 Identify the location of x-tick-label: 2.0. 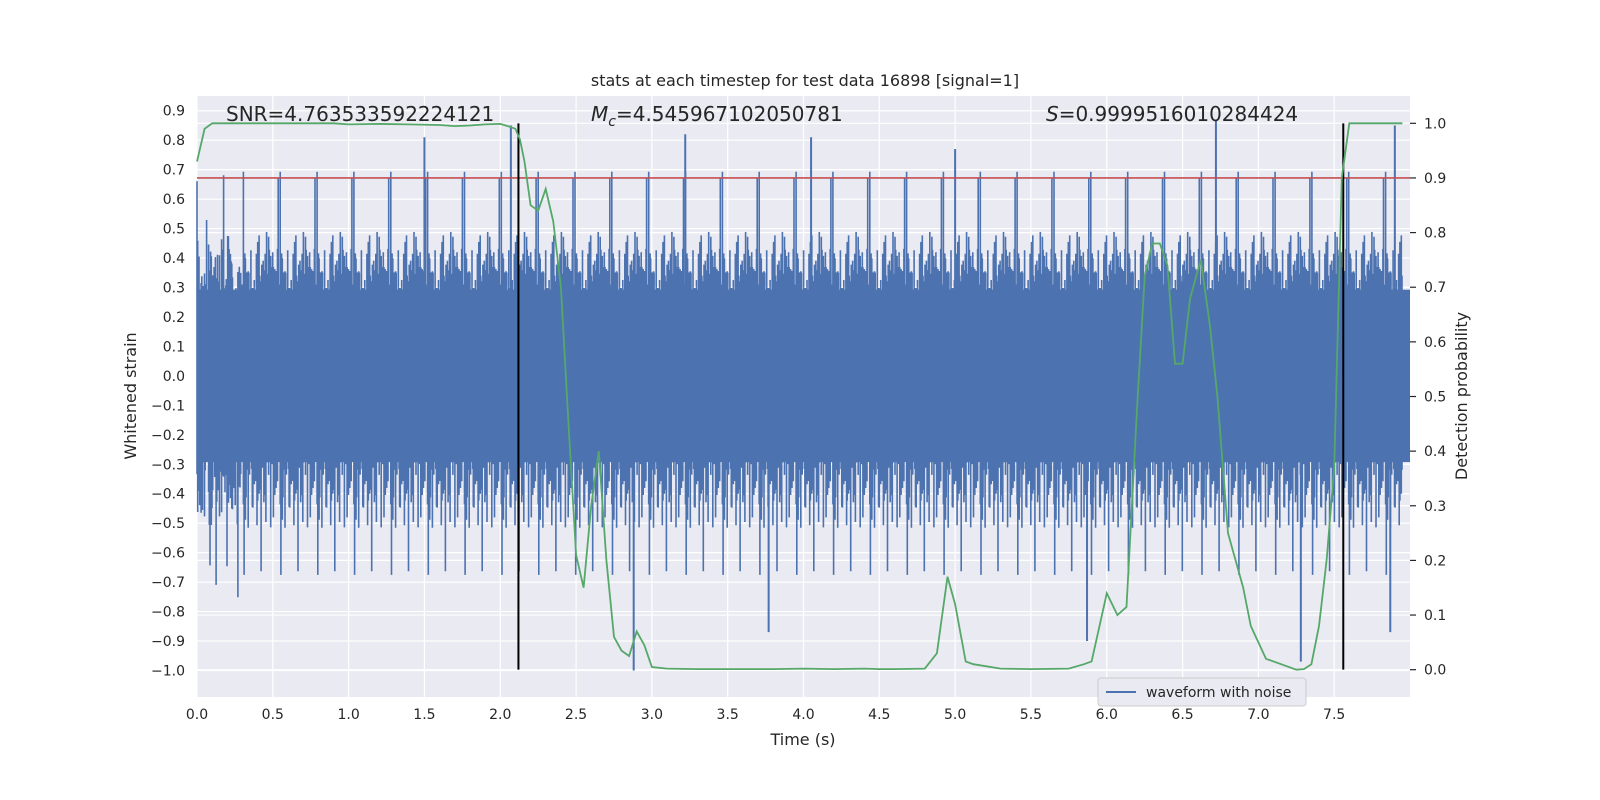
(500, 715).